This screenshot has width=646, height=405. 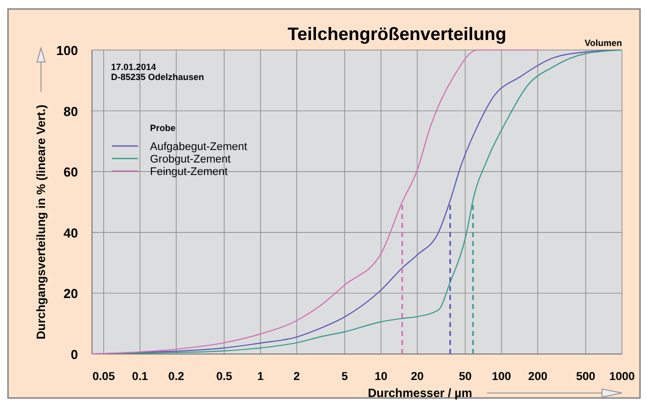 I want to click on x-tick-label: 0.05, so click(x=104, y=377).